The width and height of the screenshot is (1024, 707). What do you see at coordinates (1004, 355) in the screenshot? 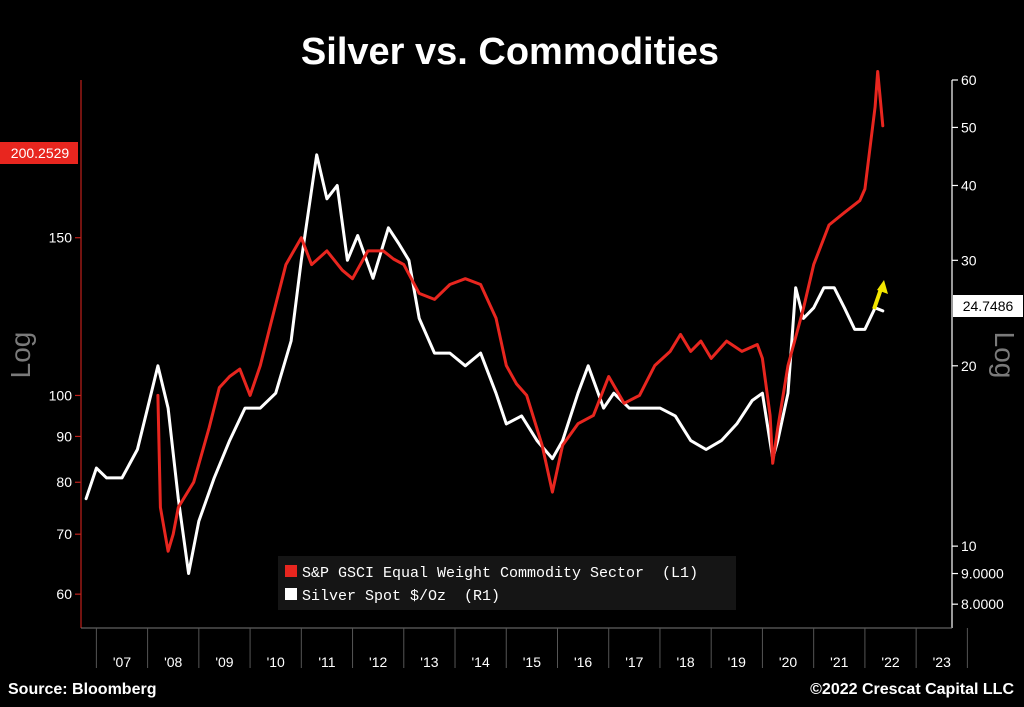
I see `right-axis-label: Log` at bounding box center [1004, 355].